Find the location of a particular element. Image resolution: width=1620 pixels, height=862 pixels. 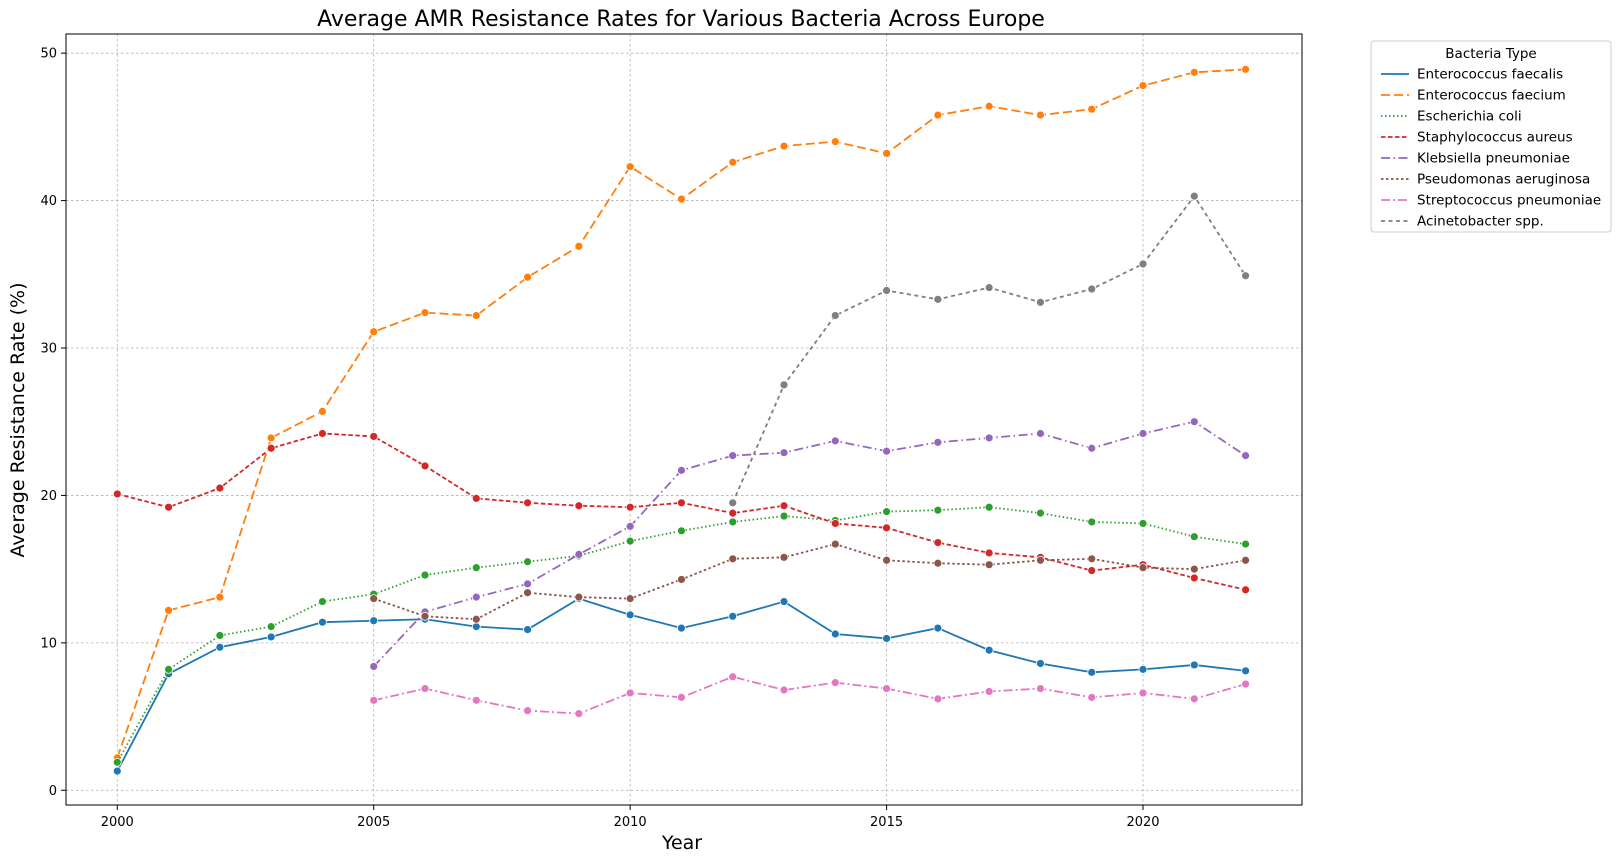

x-tick-label: 2010 is located at coordinates (630, 822).